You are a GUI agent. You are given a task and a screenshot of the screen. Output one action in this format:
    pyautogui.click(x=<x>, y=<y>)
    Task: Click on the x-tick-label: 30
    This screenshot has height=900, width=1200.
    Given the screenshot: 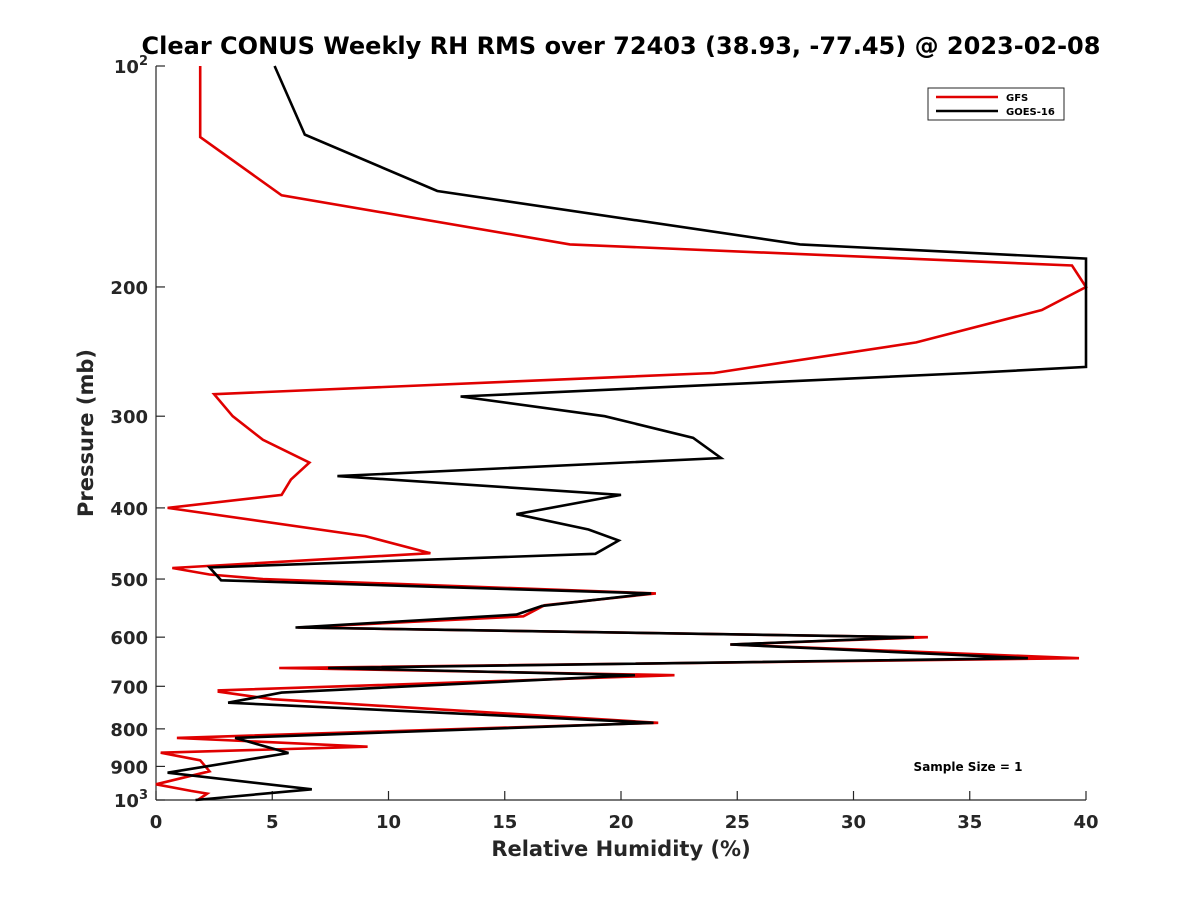 What is the action you would take?
    pyautogui.click(x=853, y=822)
    